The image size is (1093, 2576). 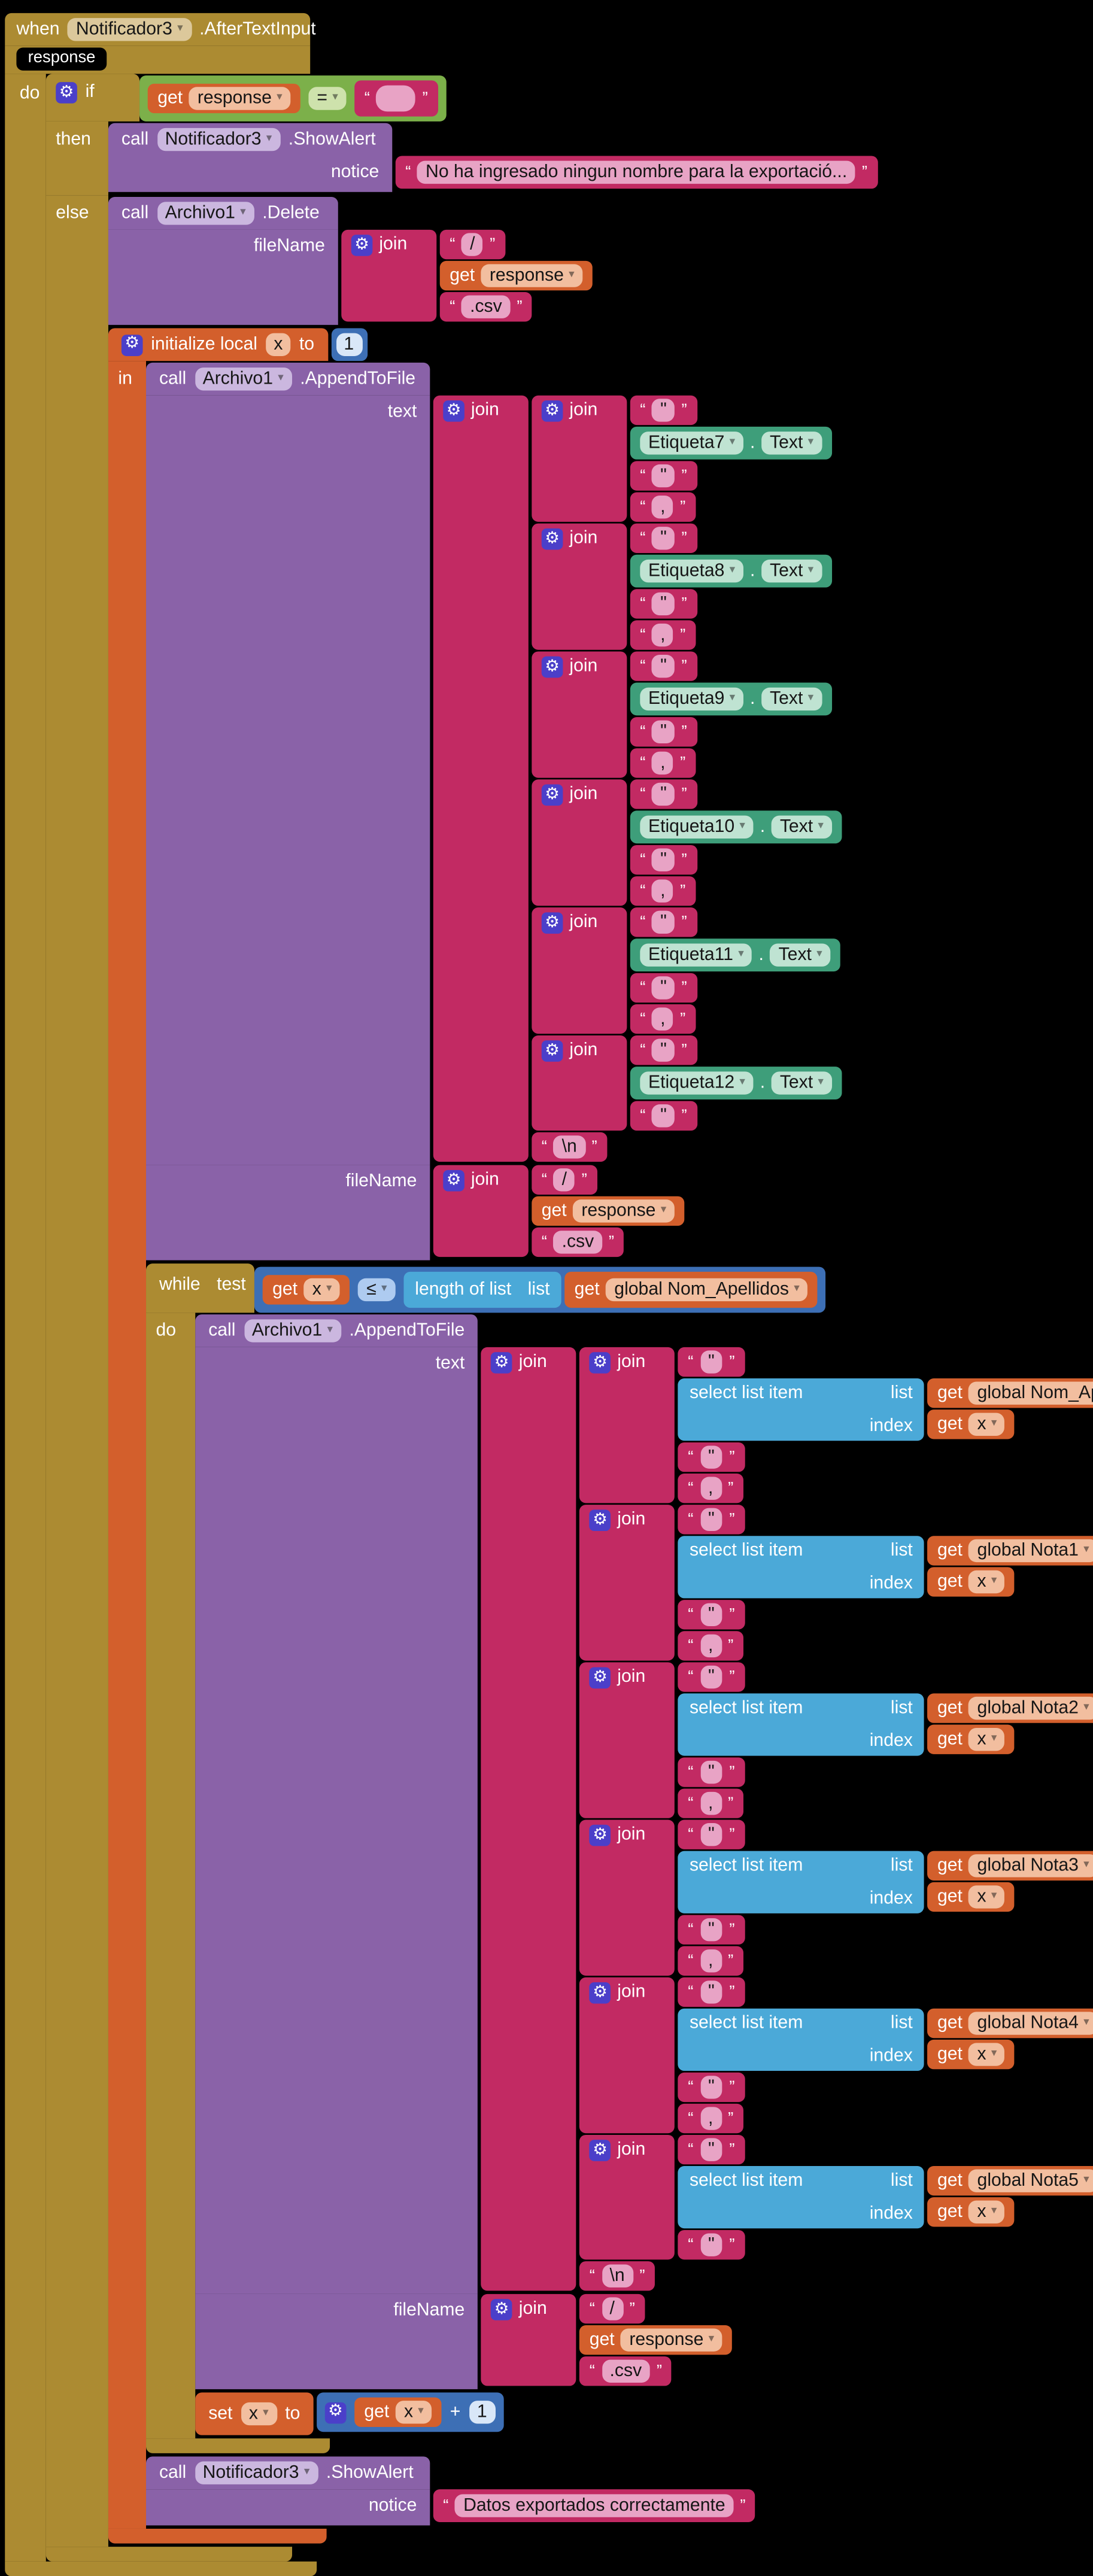 I want to click on component-dropdown: Notificador3, so click(x=219, y=139).